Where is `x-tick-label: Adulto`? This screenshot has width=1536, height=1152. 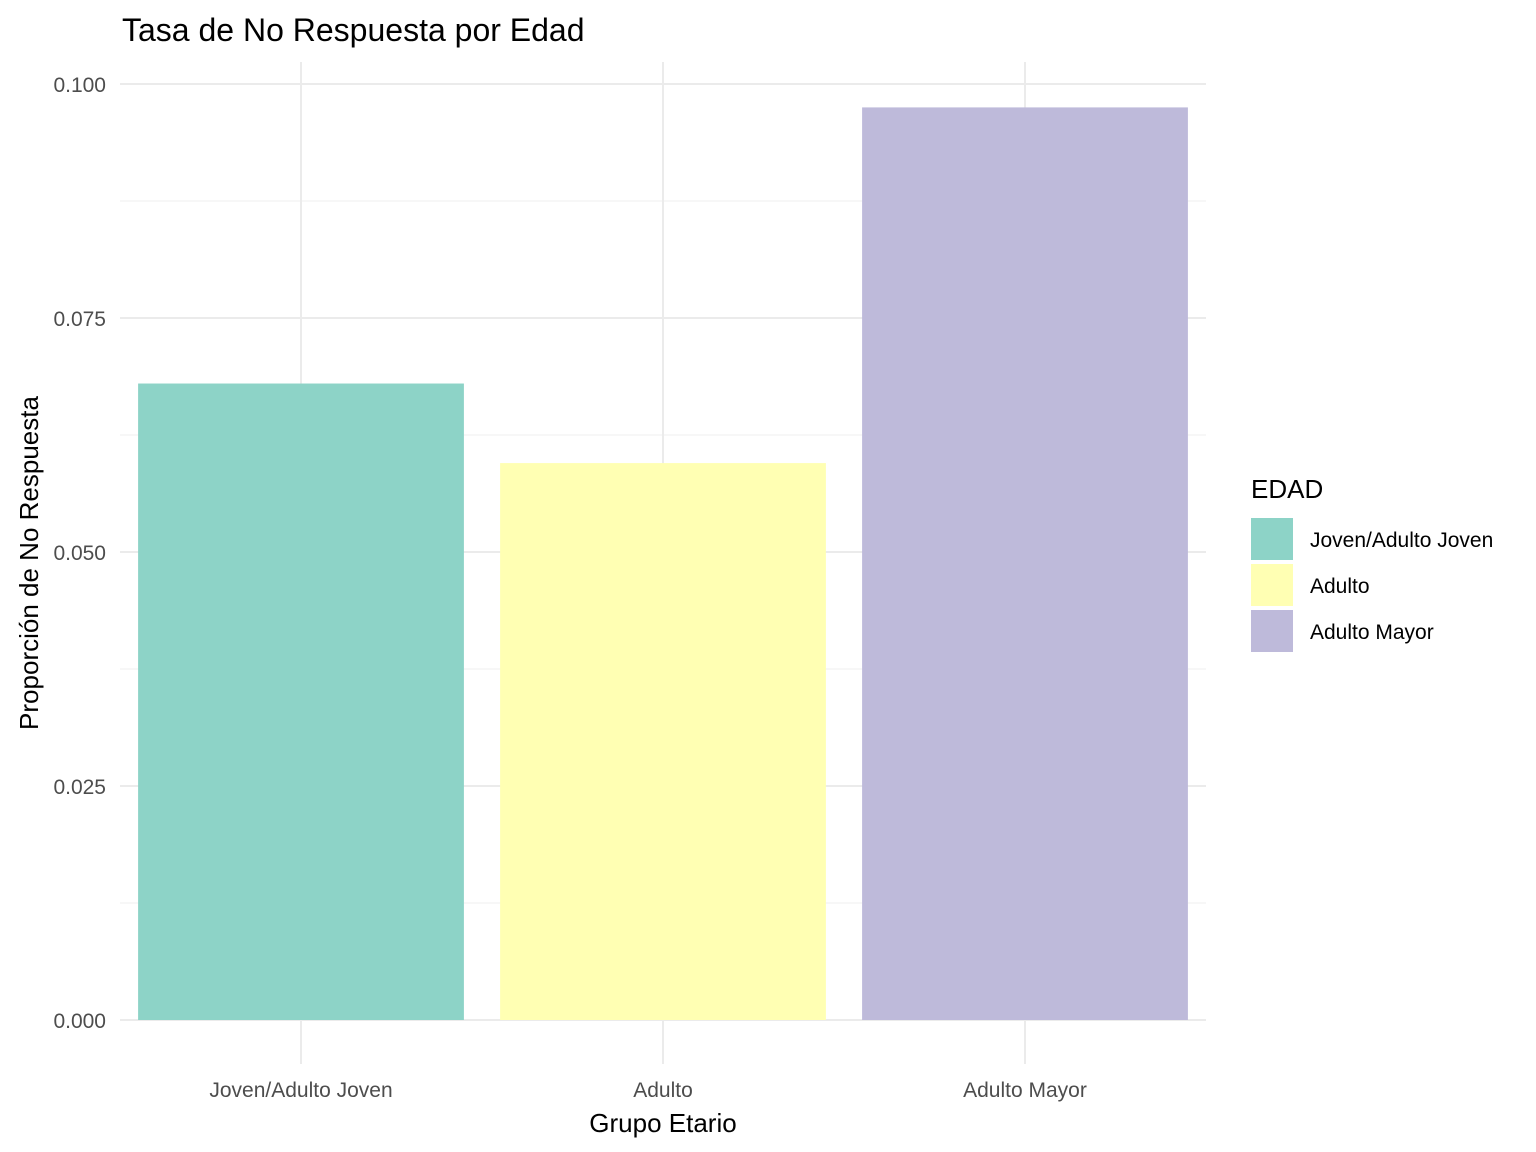 x-tick-label: Adulto is located at coordinates (663, 1090).